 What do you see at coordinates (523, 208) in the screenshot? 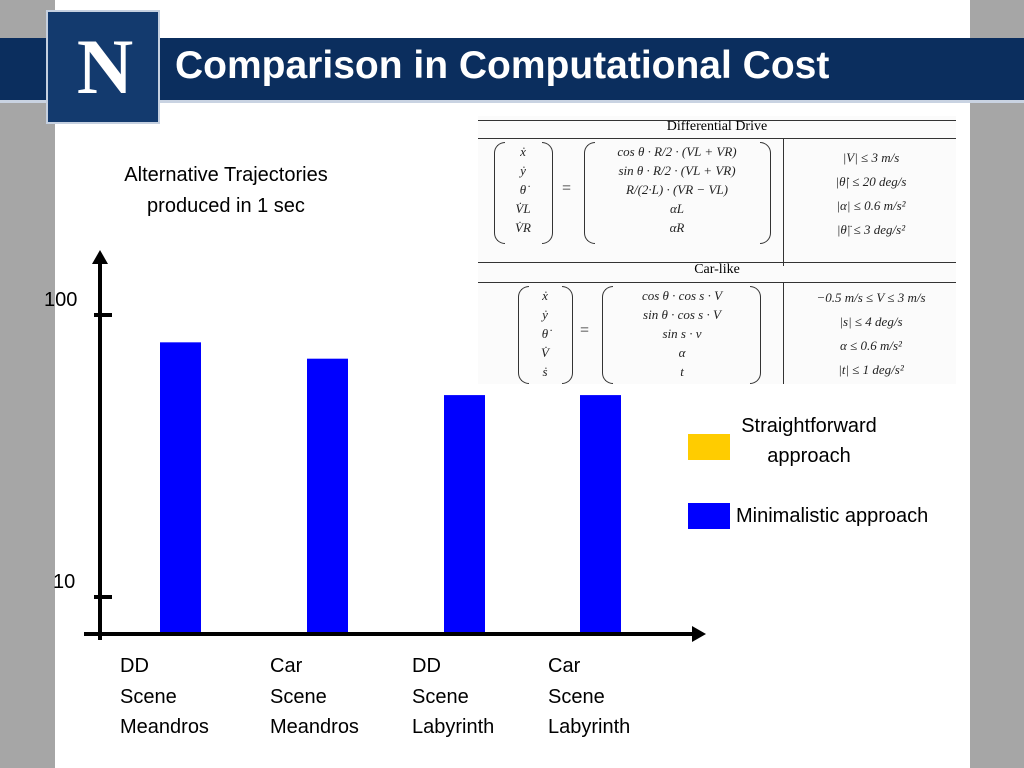
I see `state-entry: V̇L` at bounding box center [523, 208].